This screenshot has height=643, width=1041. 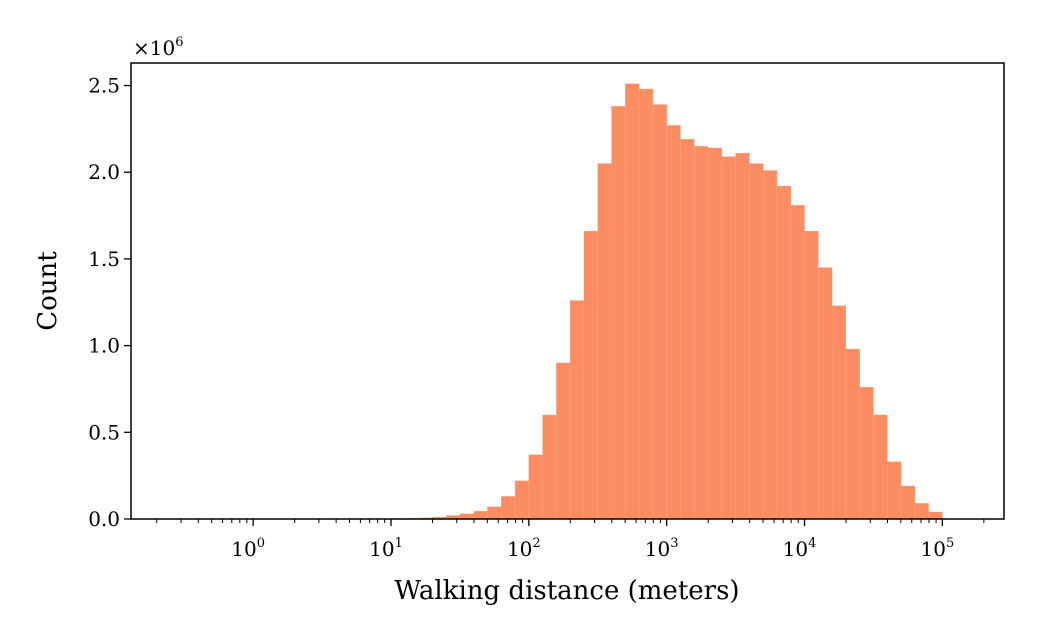 I want to click on y-axis-ticks: 0.0 0.5 1.0 1.5 2.0 2.5, so click(x=109, y=302).